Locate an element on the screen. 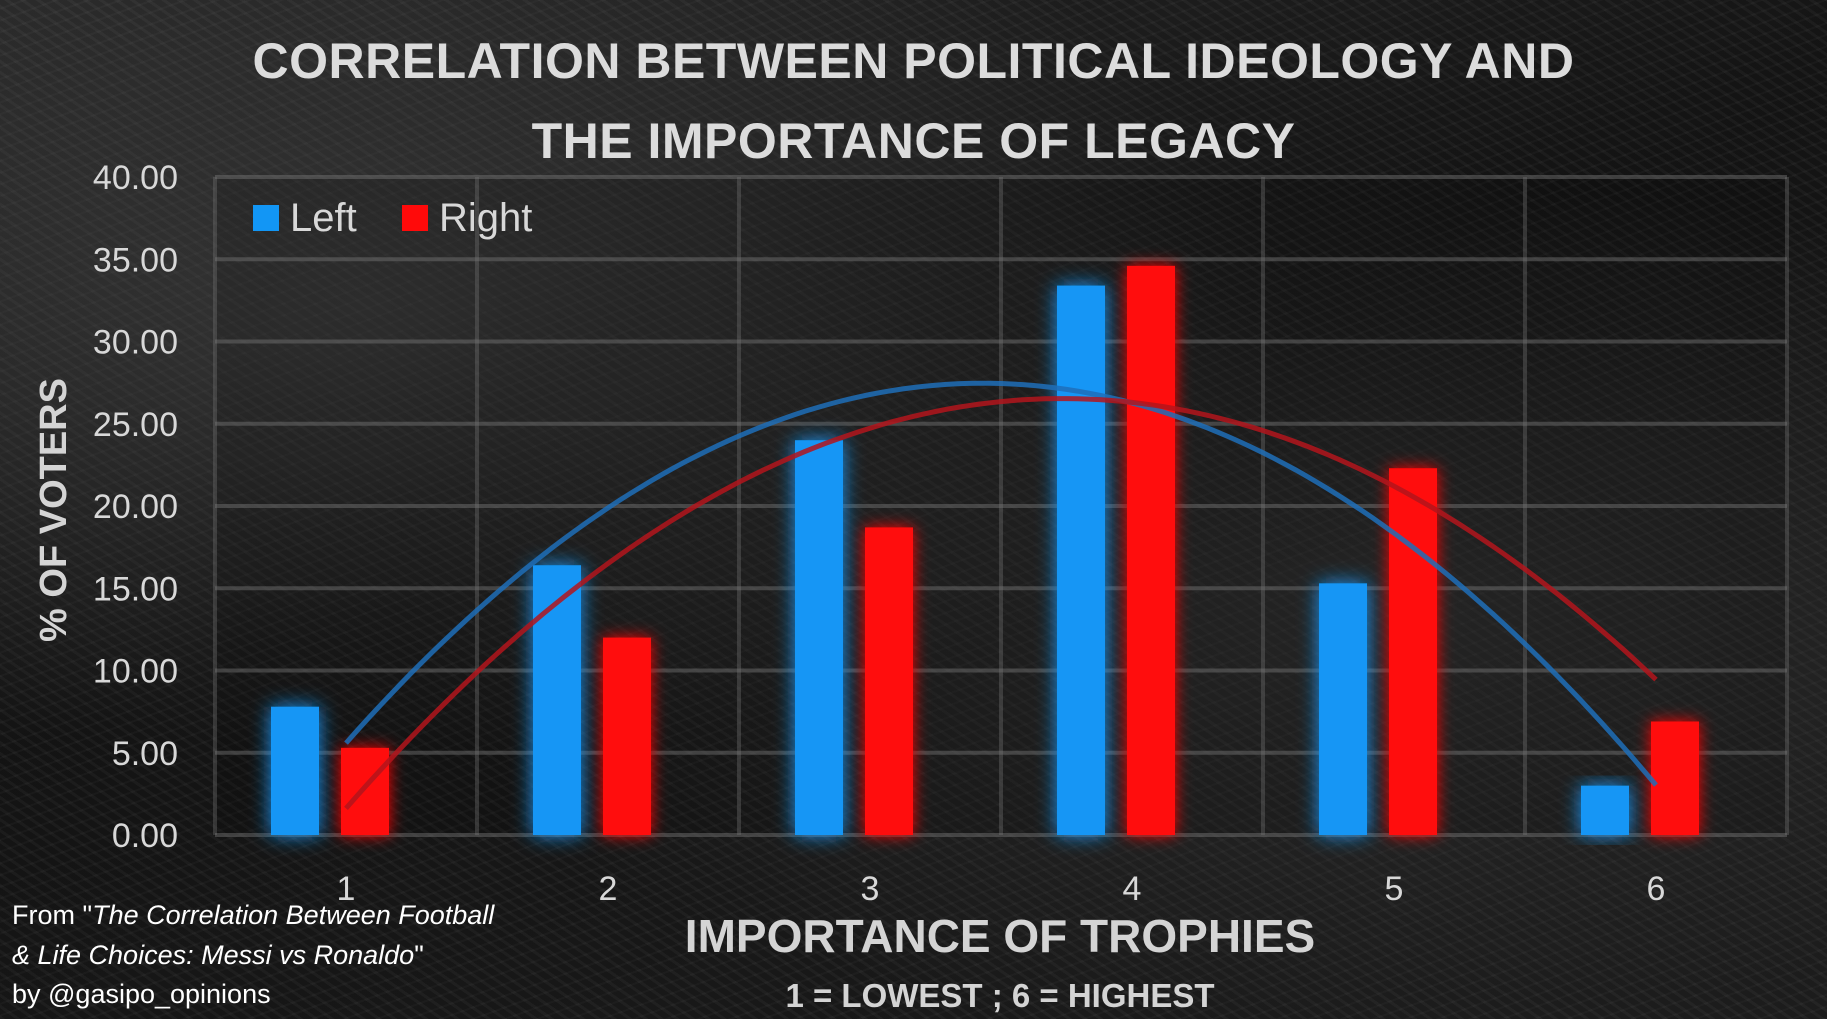  y-tick-label: 35.00 is located at coordinates (135, 260).